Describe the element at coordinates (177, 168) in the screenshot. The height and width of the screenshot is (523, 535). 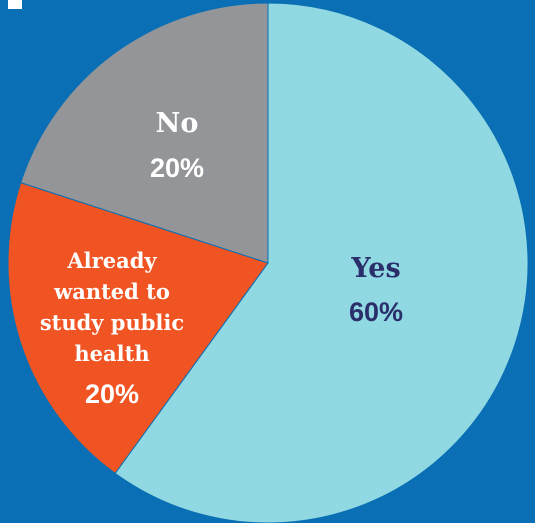
I see `slice-value-3: 20%` at that location.